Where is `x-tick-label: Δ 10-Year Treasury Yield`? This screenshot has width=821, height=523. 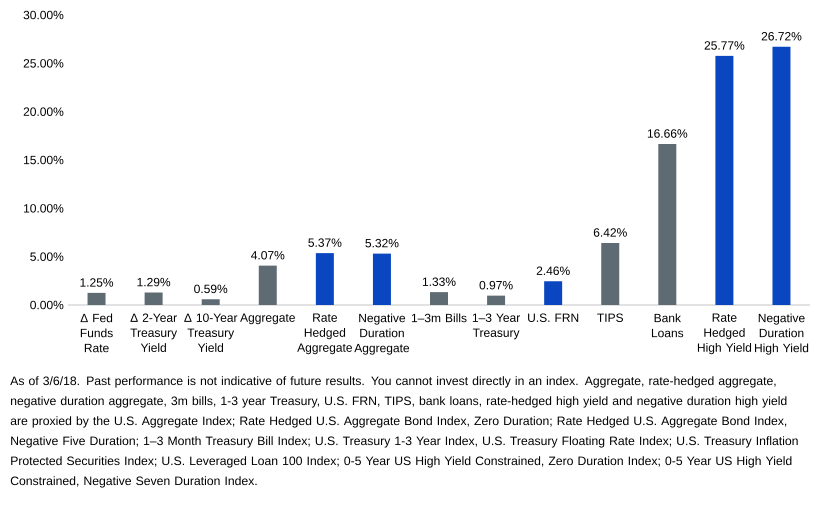 x-tick-label: Δ 10-Year Treasury Yield is located at coordinates (211, 332).